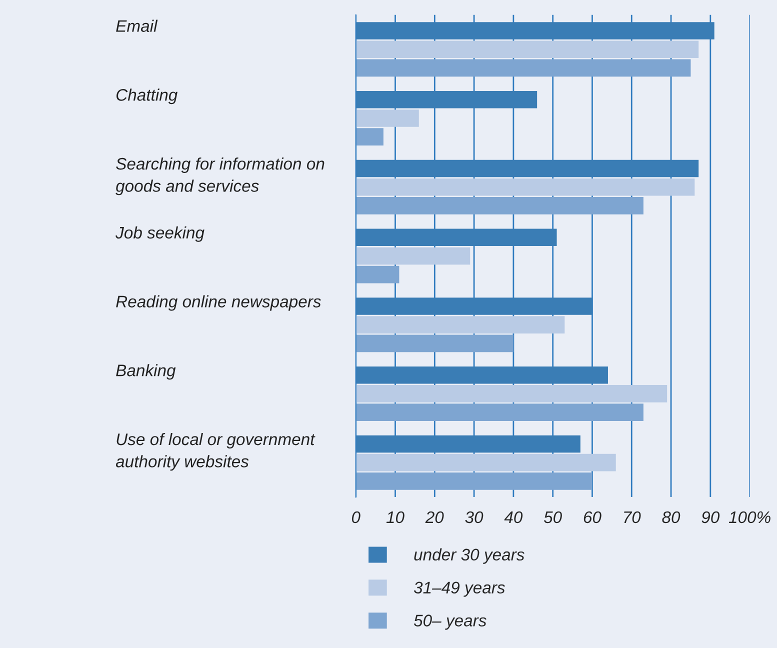 This screenshot has height=648, width=777. I want to click on x-tick-label: 90, so click(711, 517).